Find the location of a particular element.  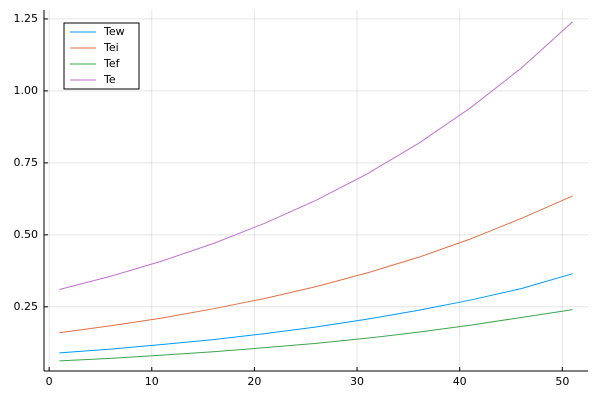

line is located at coordinates (316, 335).